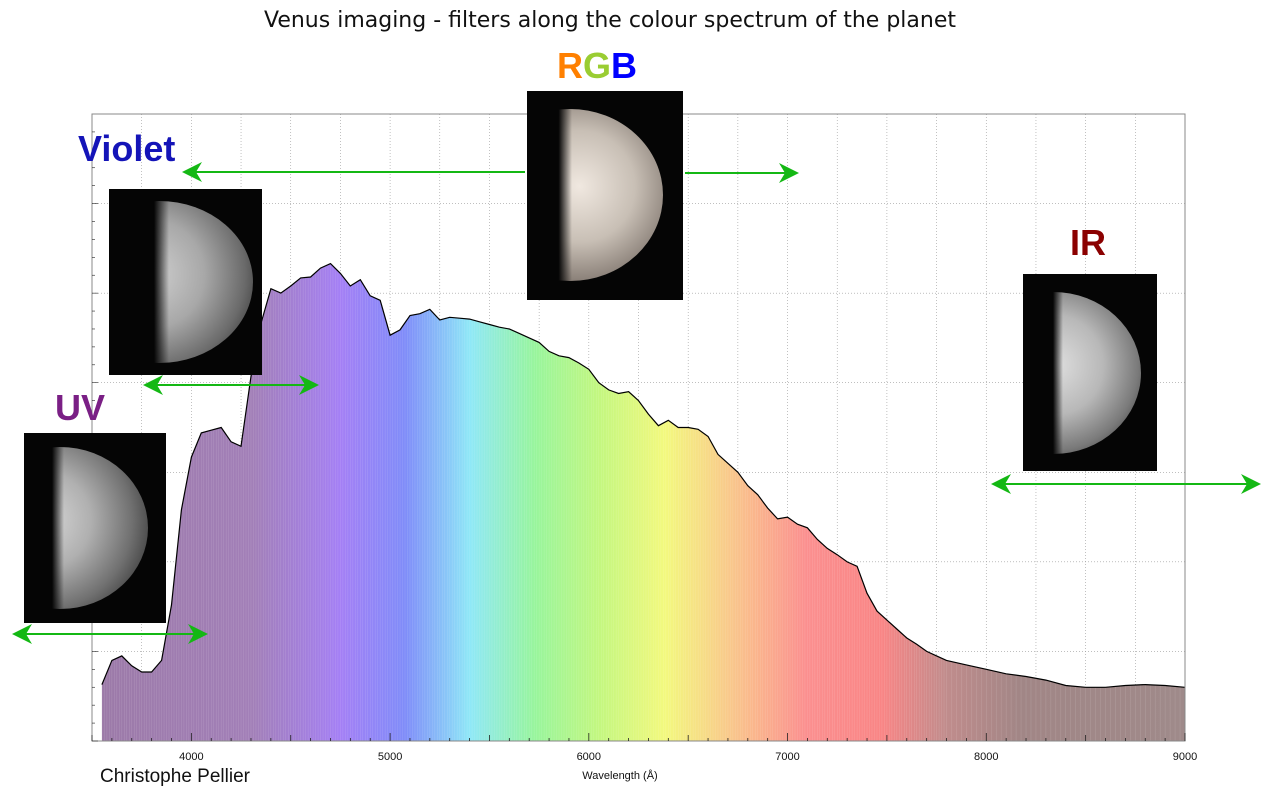 Image resolution: width=1271 pixels, height=801 pixels. I want to click on rgb-venus-image, so click(605, 195).